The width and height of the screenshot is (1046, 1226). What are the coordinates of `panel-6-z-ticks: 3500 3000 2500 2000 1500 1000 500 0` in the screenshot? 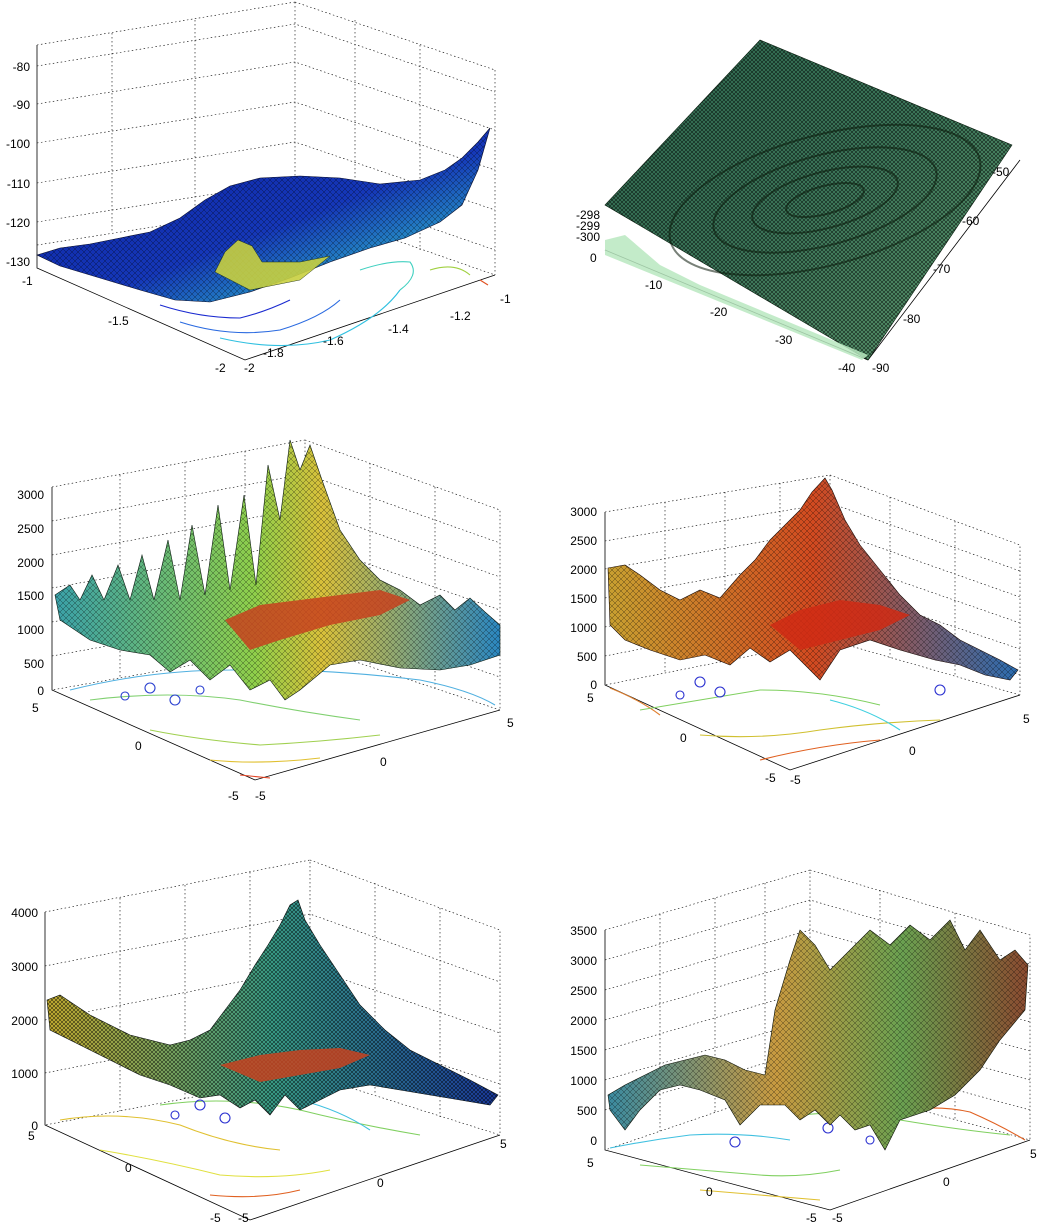 It's located at (583, 1036).